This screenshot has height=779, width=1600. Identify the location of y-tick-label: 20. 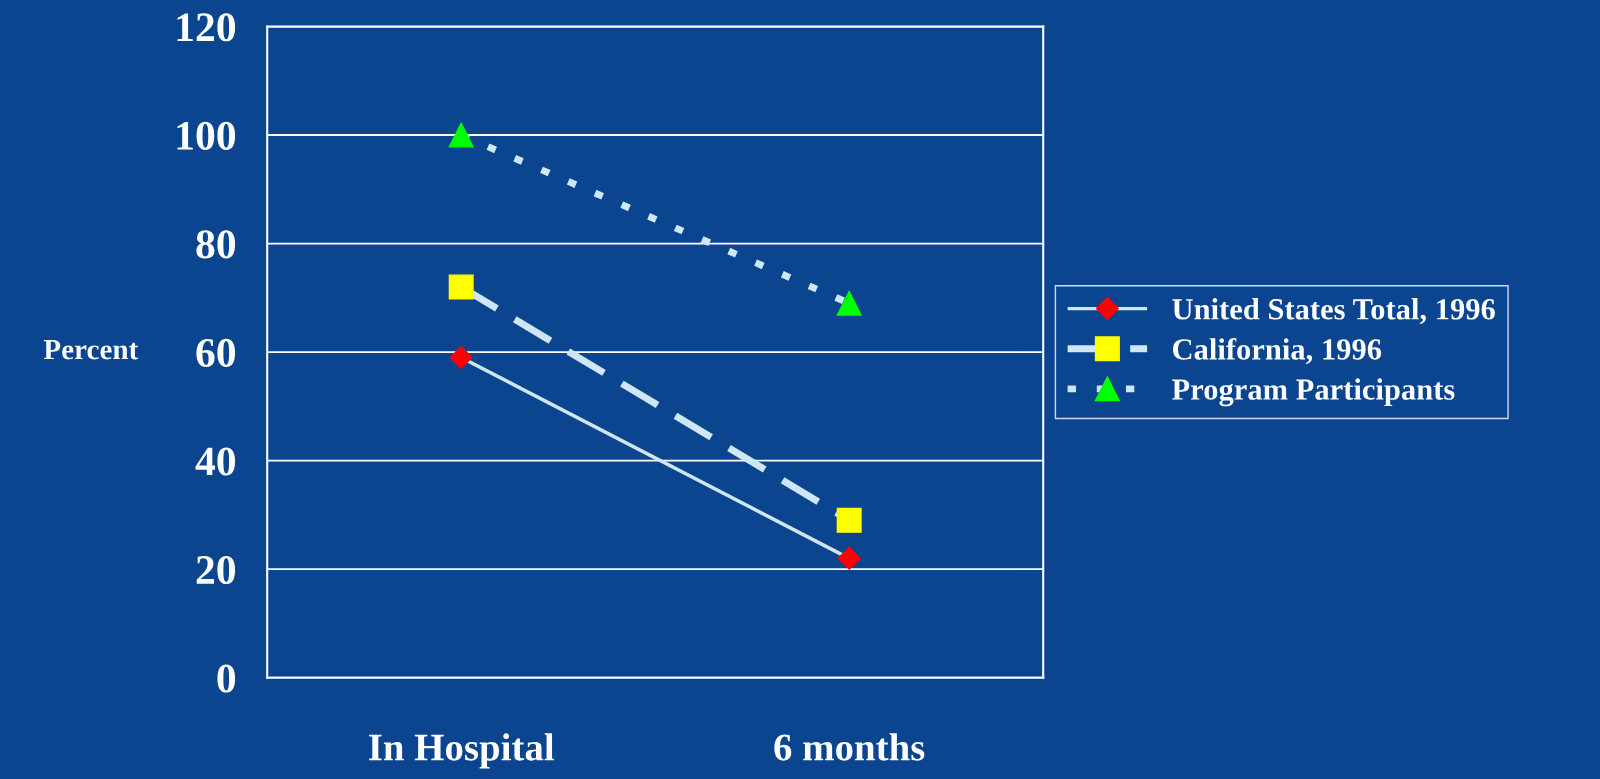
(216, 570).